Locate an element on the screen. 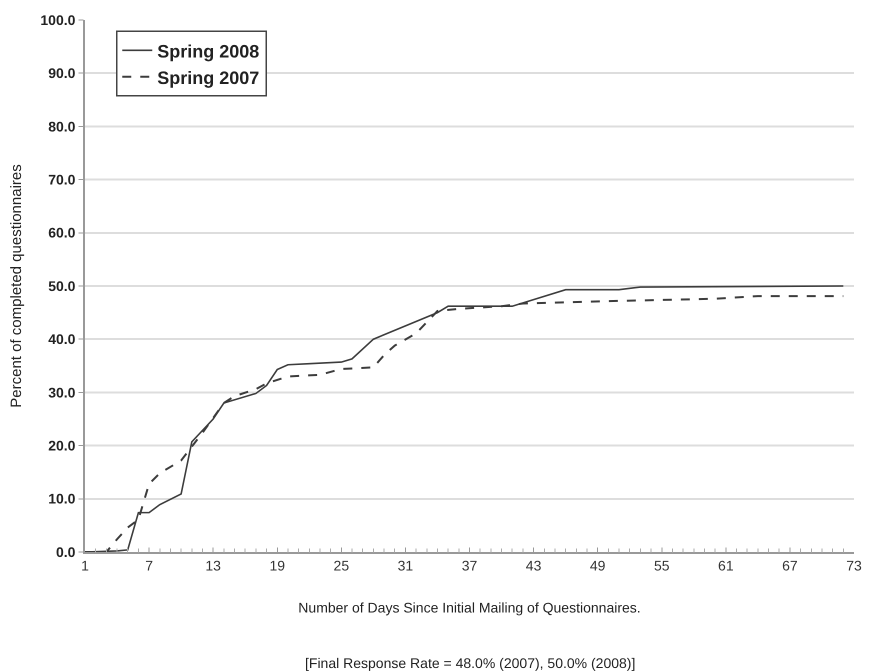  y-tick-label: 10.0 is located at coordinates (62, 498).